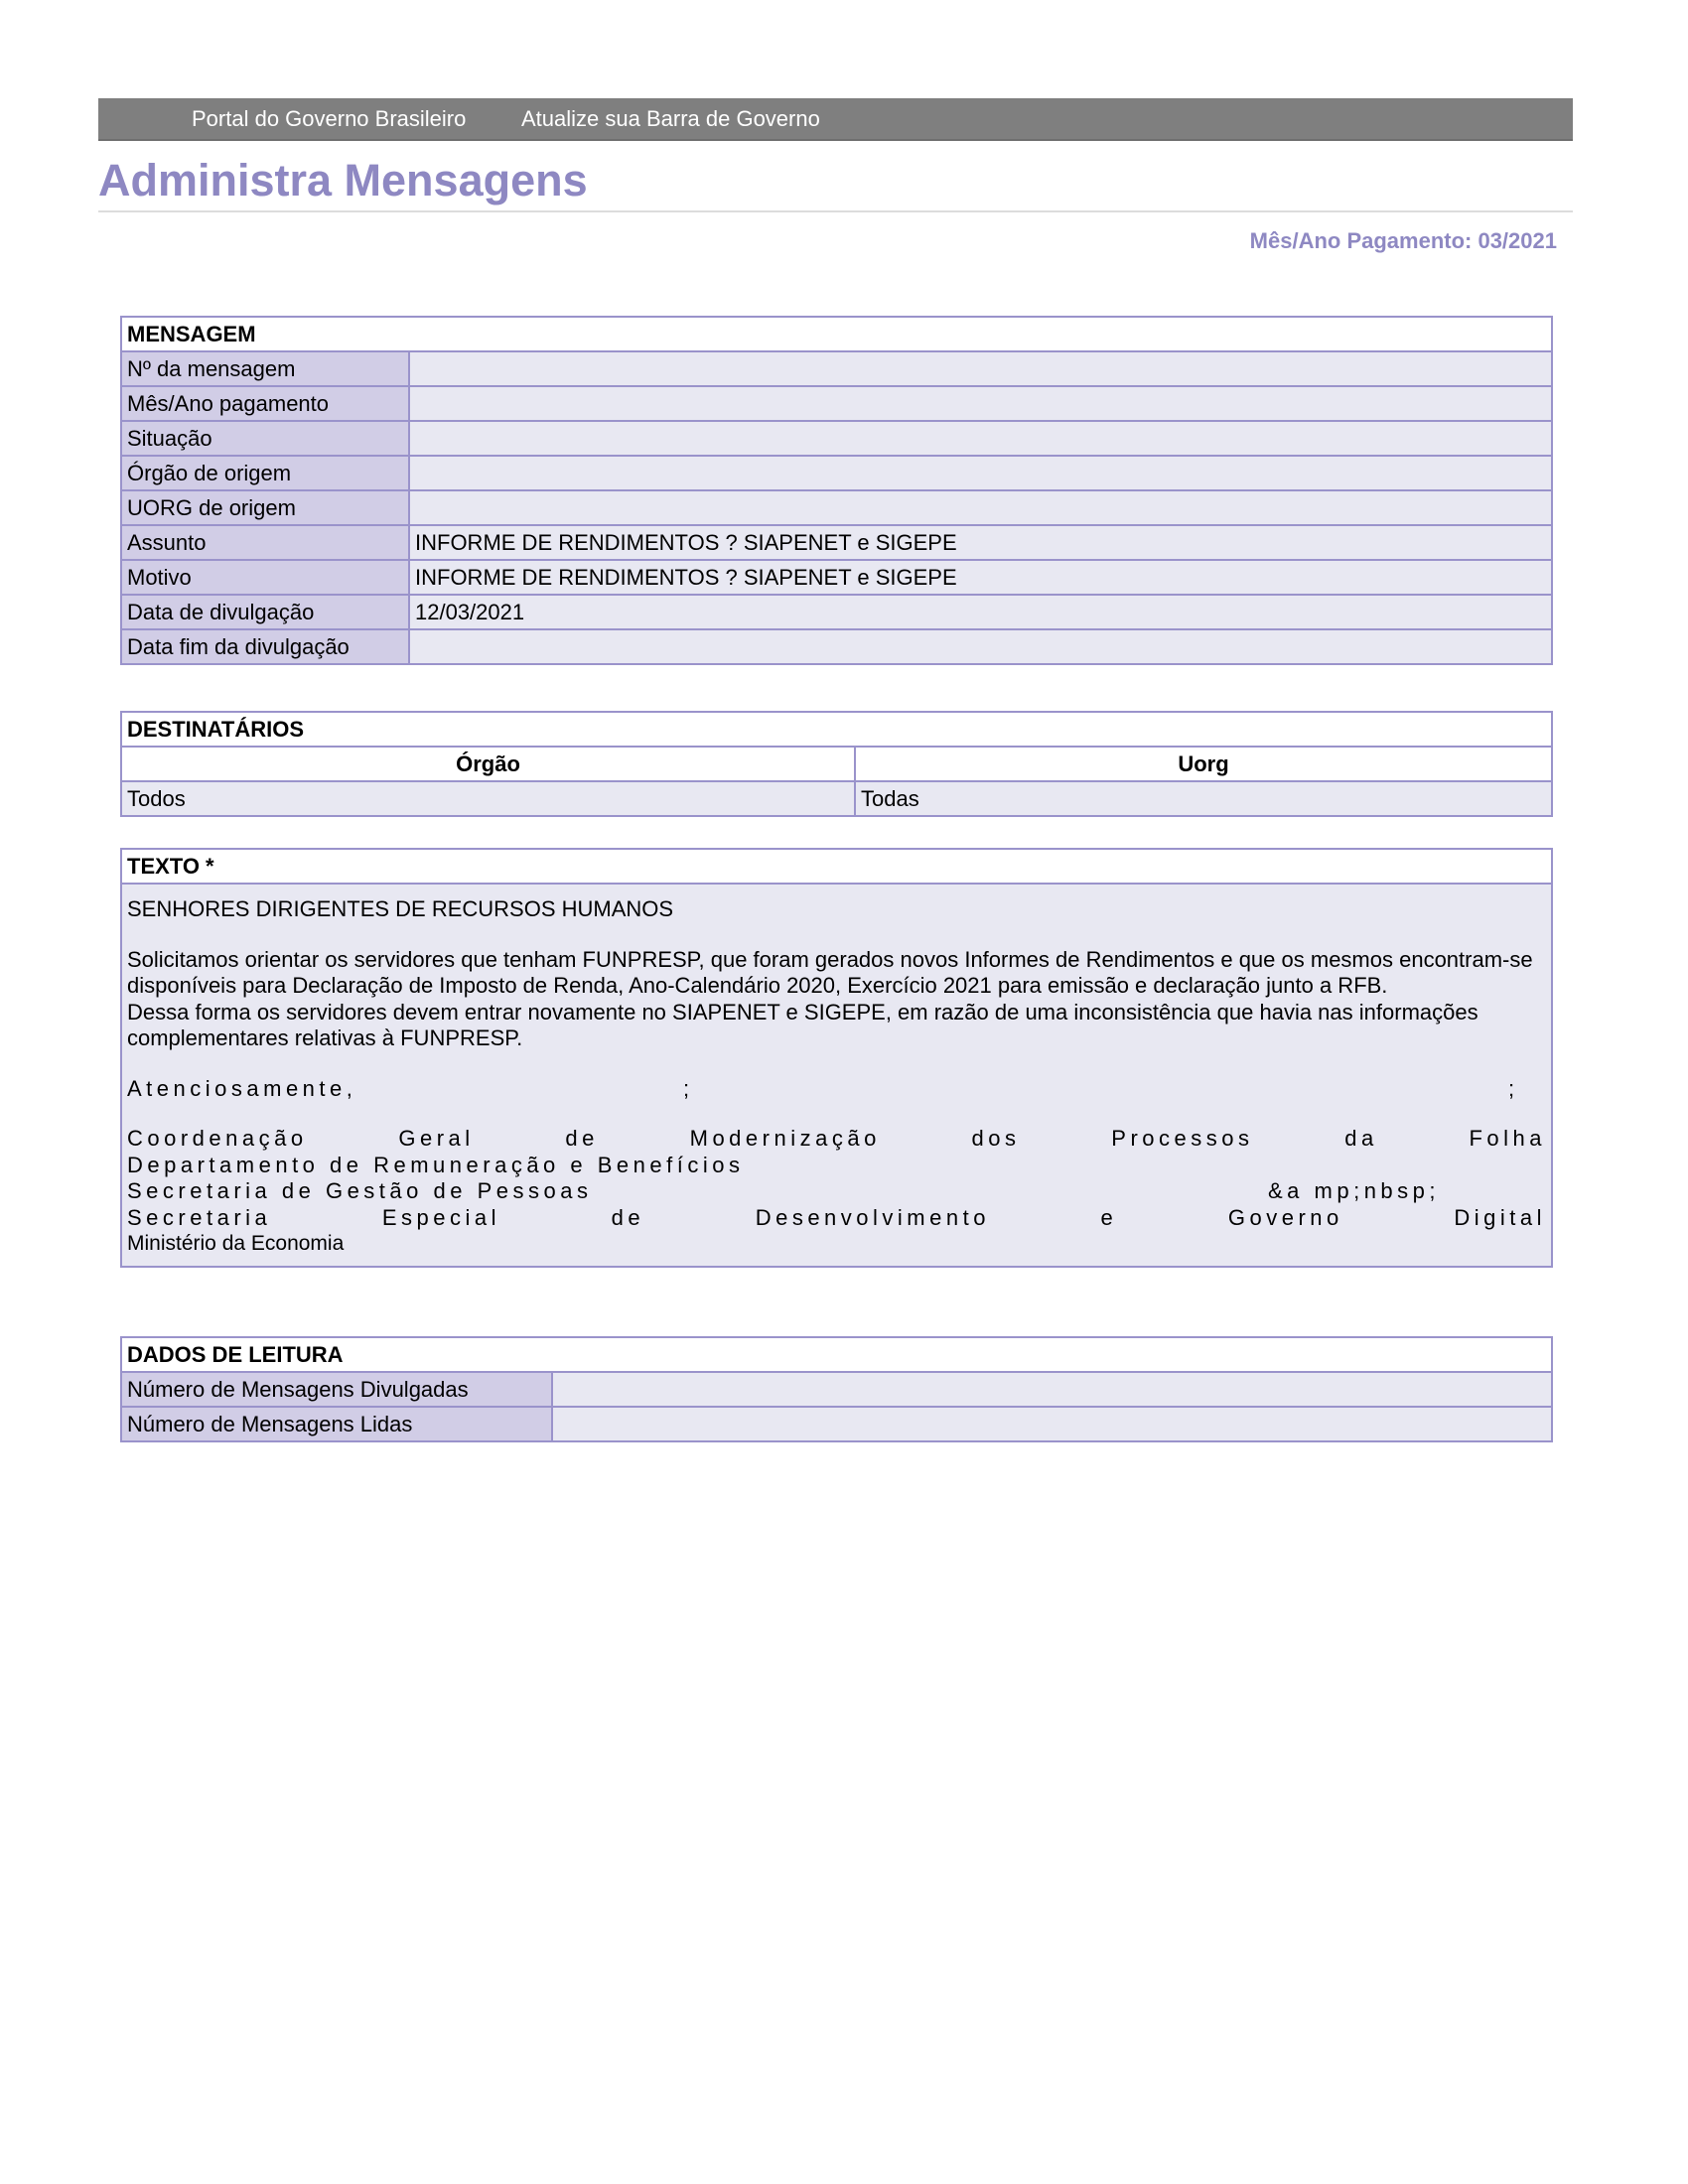  Describe the element at coordinates (265, 368) in the screenshot. I see `row-label: Nº da mensagem` at that location.